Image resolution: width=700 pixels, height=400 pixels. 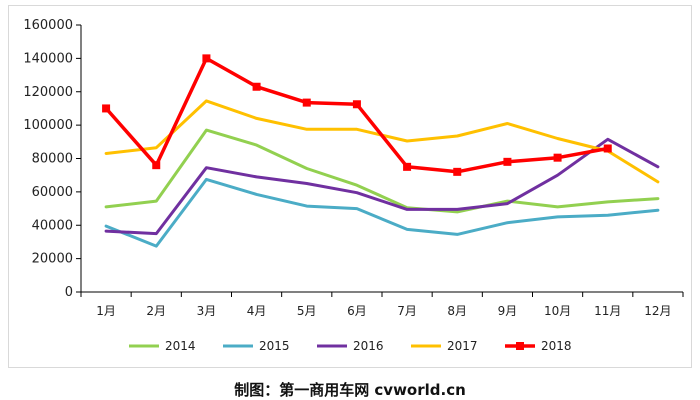 I want to click on y-tick-label: 40000, so click(x=52, y=225).